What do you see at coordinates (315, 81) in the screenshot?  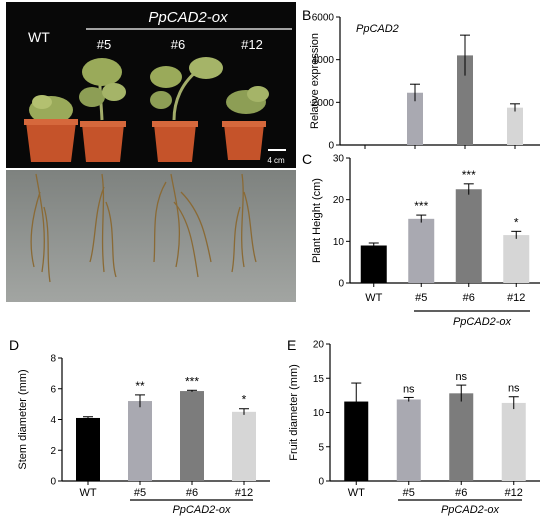 I see `y-axis-label: Relative expression` at bounding box center [315, 81].